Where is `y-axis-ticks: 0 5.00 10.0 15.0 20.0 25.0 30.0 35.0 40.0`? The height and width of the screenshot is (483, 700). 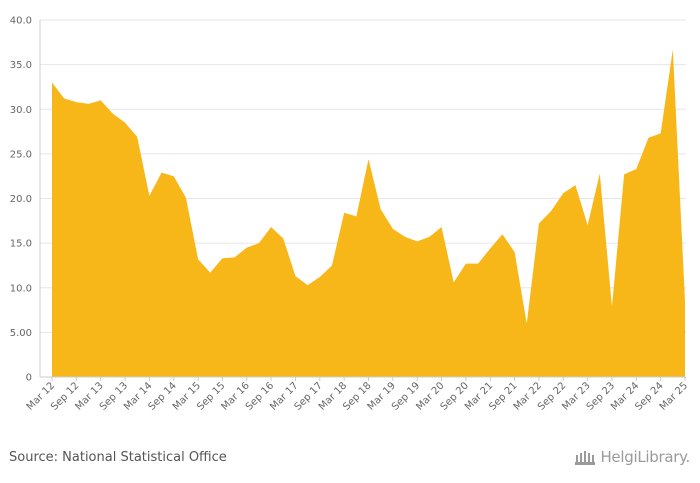 y-axis-ticks: 0 5.00 10.0 15.0 20.0 25.0 30.0 35.0 40.0 is located at coordinates (21, 200).